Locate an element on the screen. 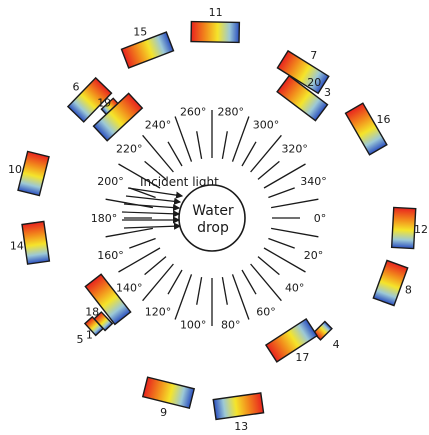 The height and width of the screenshot is (435, 429). angle-label-240: 240° is located at coordinates (158, 125).